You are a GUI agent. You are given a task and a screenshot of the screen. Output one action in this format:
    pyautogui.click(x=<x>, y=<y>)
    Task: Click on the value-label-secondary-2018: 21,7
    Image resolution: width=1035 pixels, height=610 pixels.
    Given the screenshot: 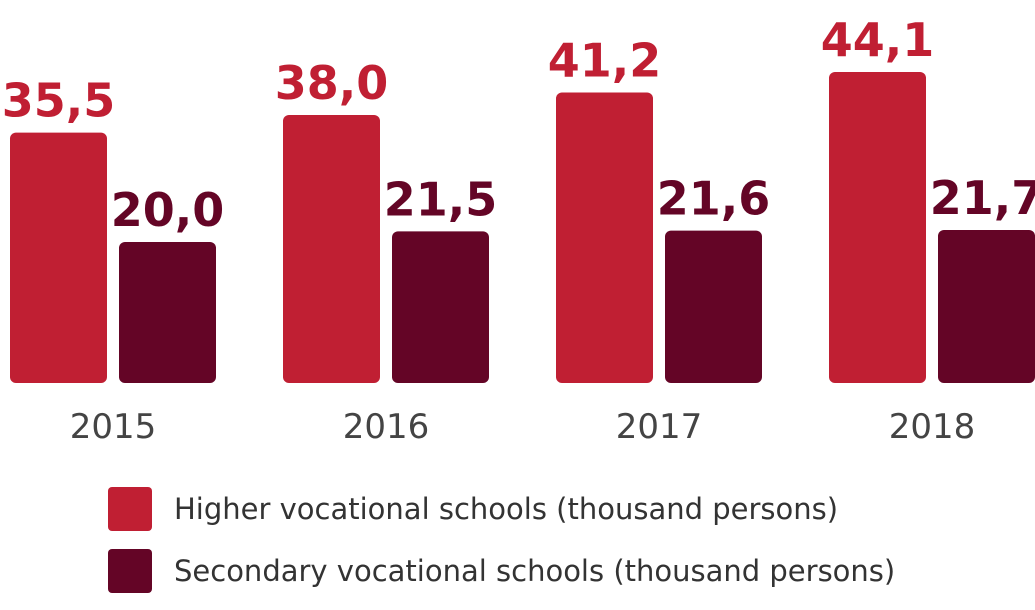 What is the action you would take?
    pyautogui.click(x=982, y=198)
    